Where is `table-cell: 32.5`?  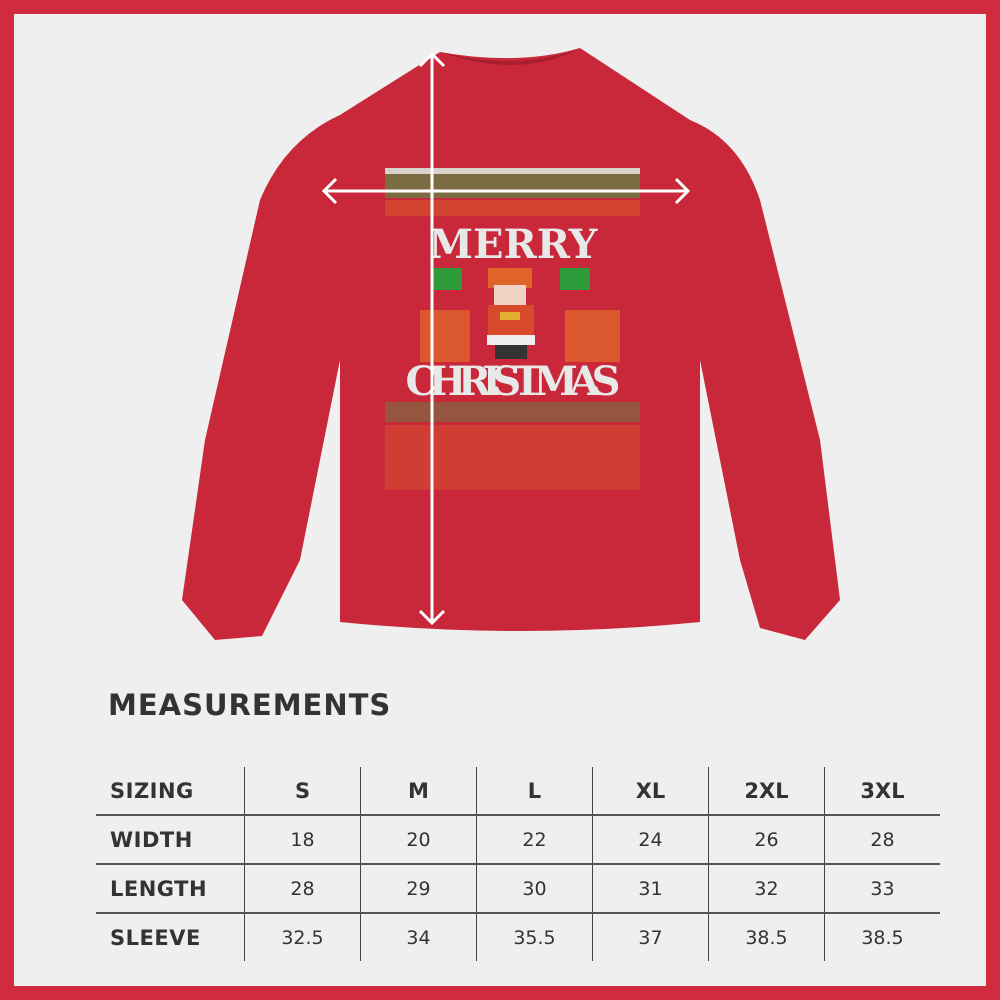
table-cell: 32.5 is located at coordinates (302, 936).